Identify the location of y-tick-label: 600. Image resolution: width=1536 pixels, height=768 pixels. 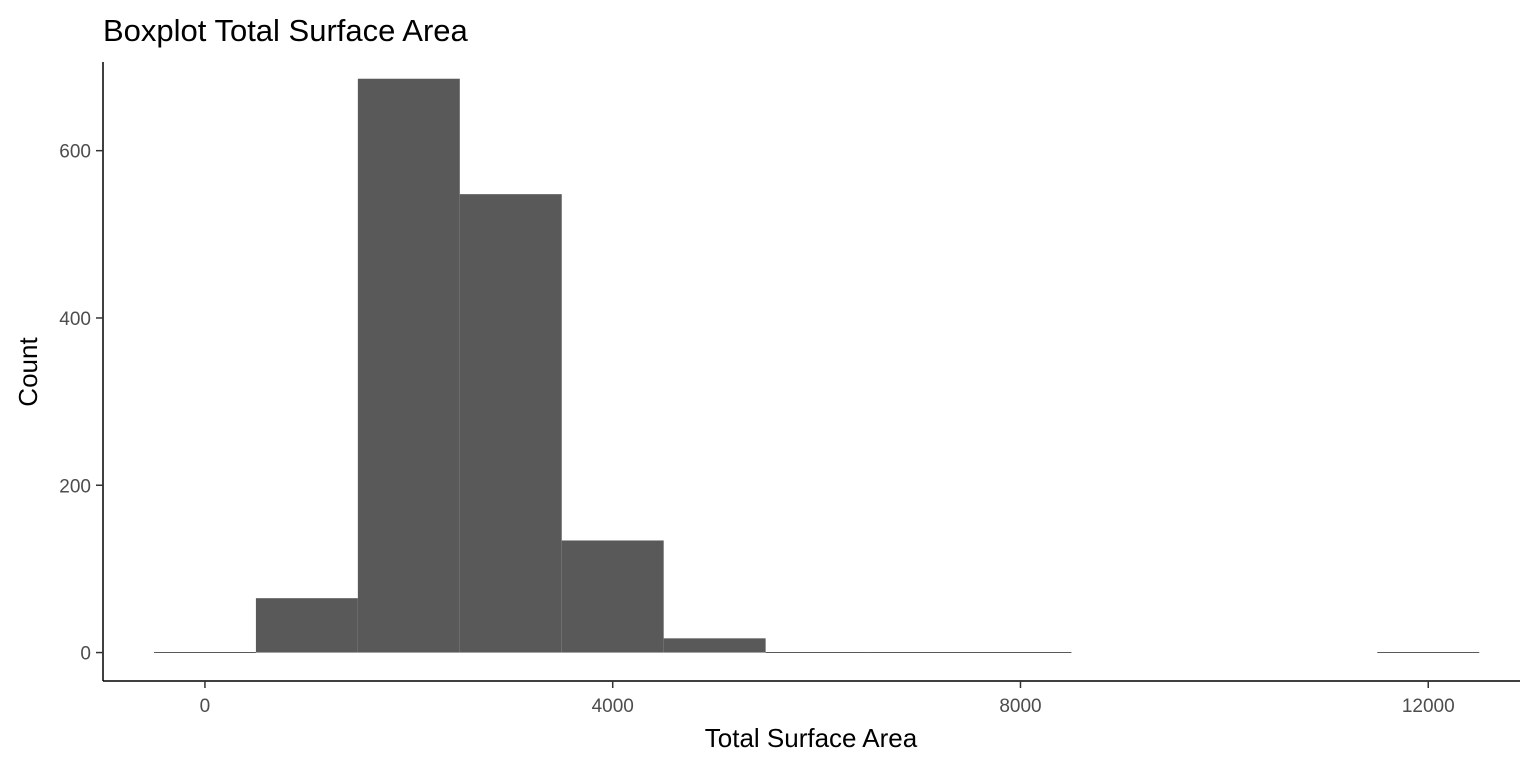
(75, 152).